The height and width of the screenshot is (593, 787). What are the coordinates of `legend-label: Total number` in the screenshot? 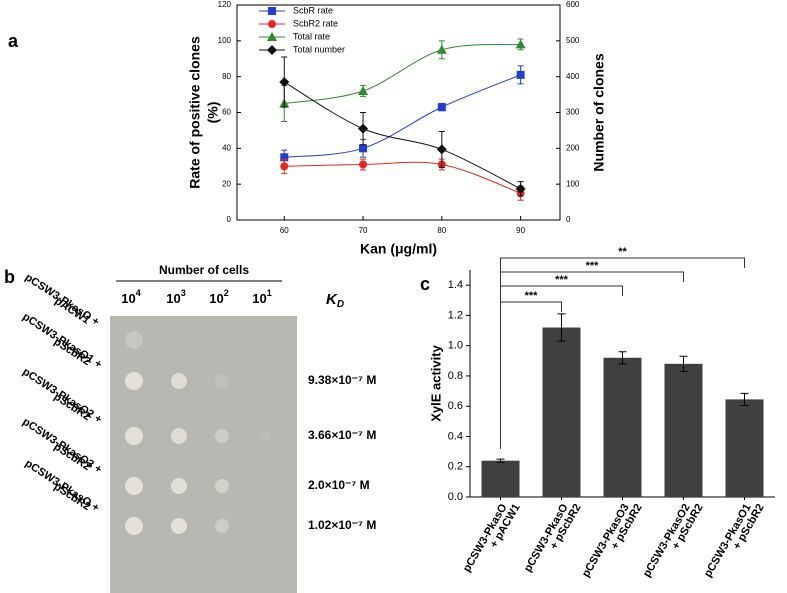 It's located at (319, 49).